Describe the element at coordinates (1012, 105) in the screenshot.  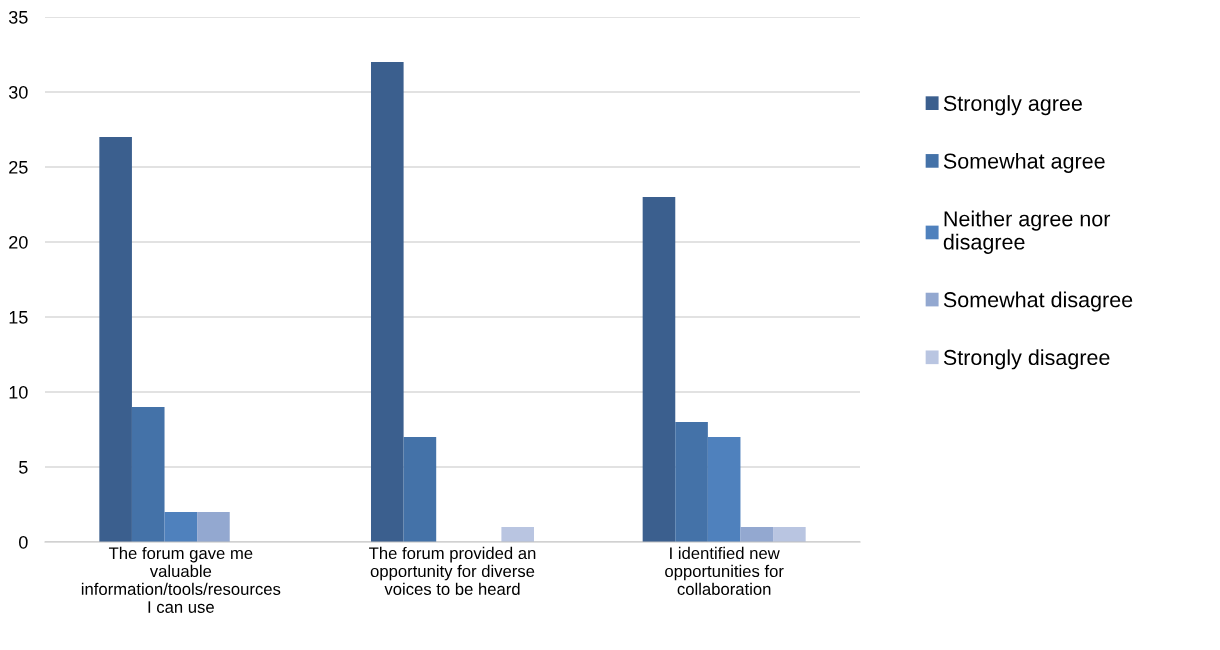
I see `legend-label: Strongly agree` at that location.